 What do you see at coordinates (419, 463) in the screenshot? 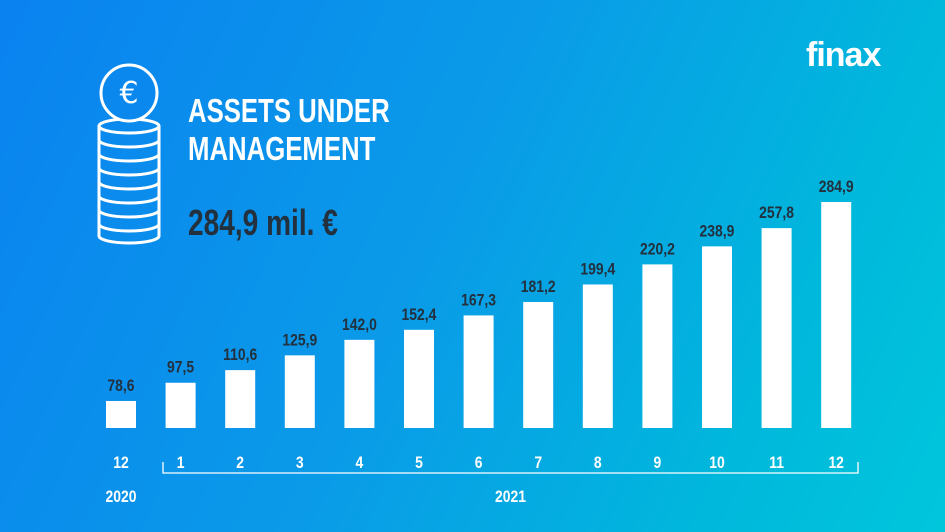
I see `x-tick-label: 5` at bounding box center [419, 463].